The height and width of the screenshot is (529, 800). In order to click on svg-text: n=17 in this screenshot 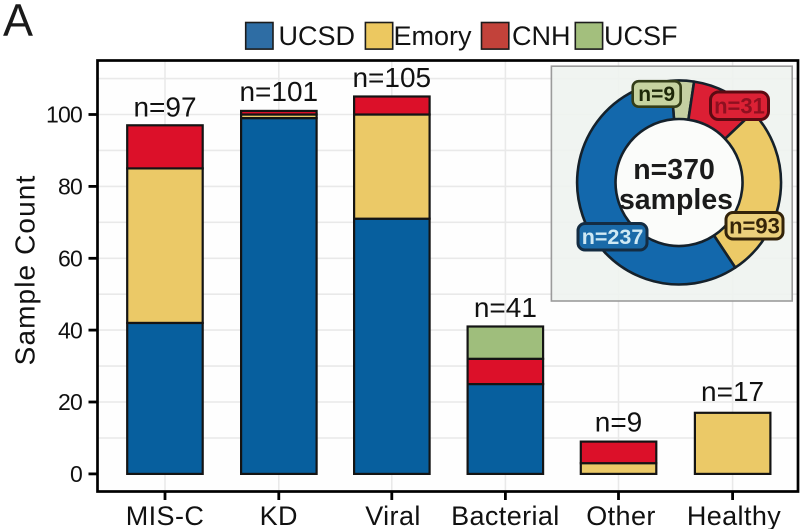, I will do `click(732, 391)`.